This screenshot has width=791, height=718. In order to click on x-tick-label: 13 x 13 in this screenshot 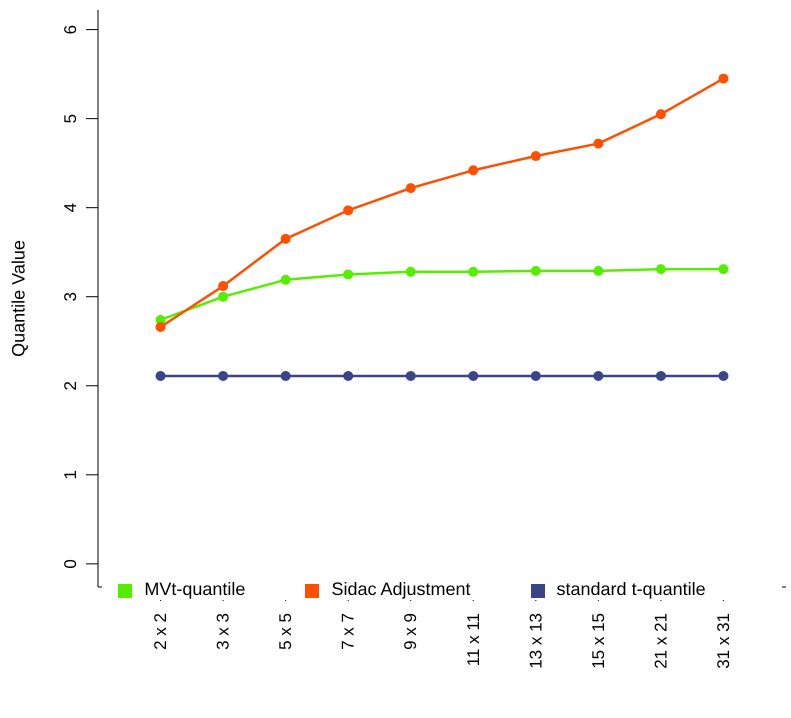, I will do `click(536, 641)`.